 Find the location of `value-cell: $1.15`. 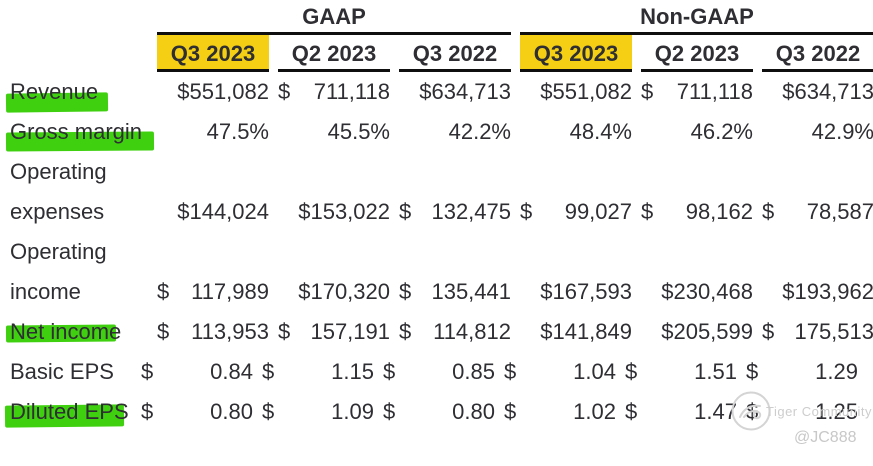

value-cell: $1.15 is located at coordinates (326, 372).